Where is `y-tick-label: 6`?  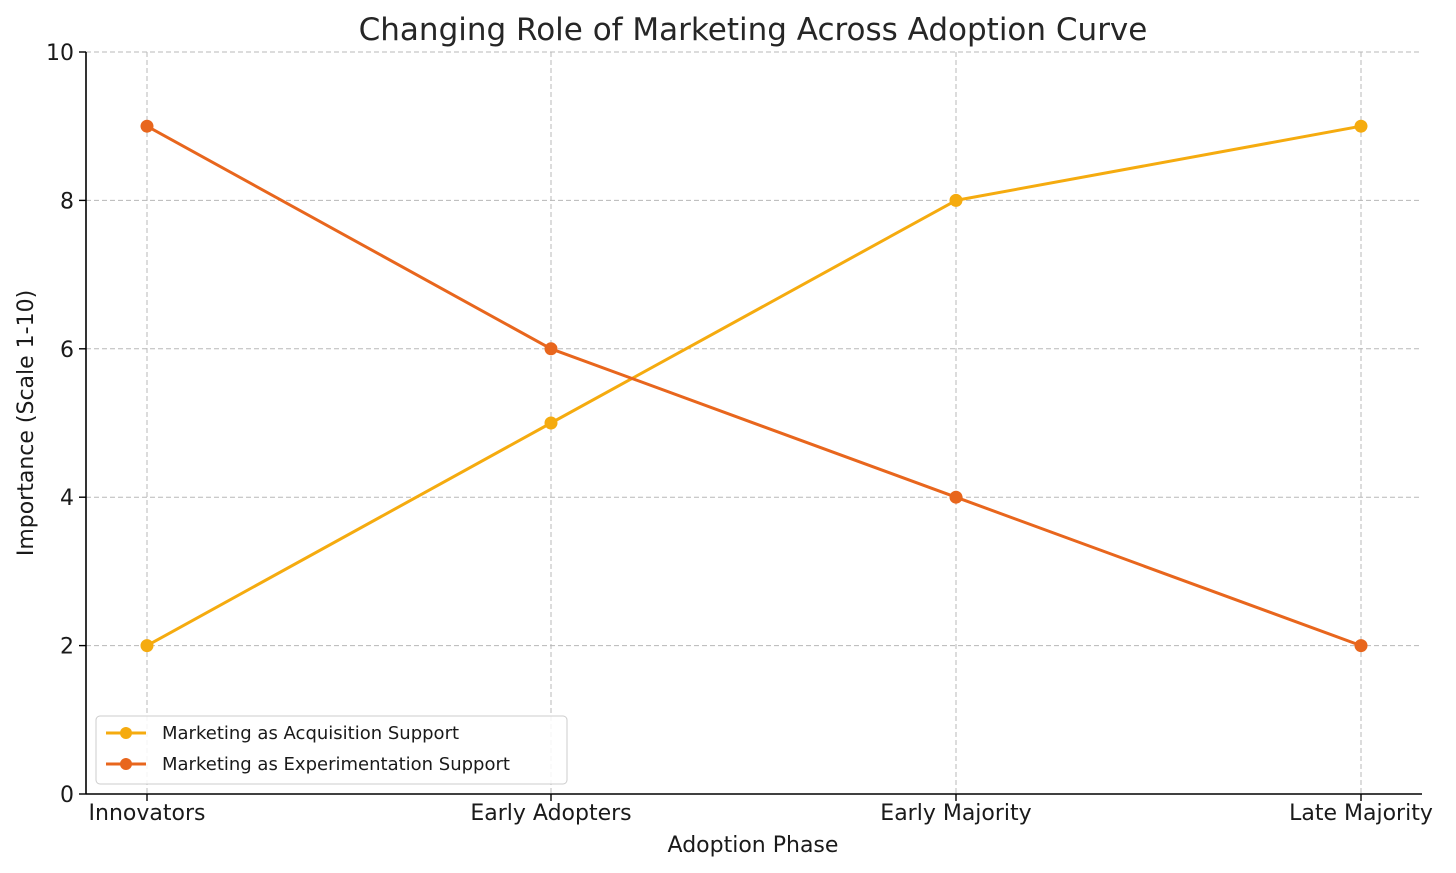 y-tick-label: 6 is located at coordinates (67, 350).